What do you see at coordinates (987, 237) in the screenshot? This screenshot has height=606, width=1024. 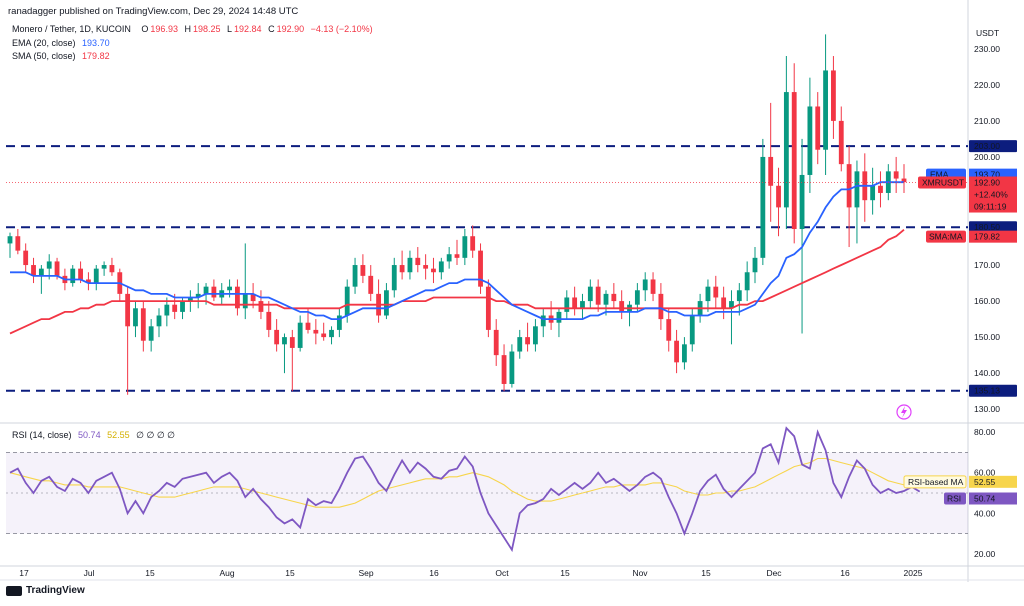 I see `sma-value-label: 179.82` at bounding box center [987, 237].